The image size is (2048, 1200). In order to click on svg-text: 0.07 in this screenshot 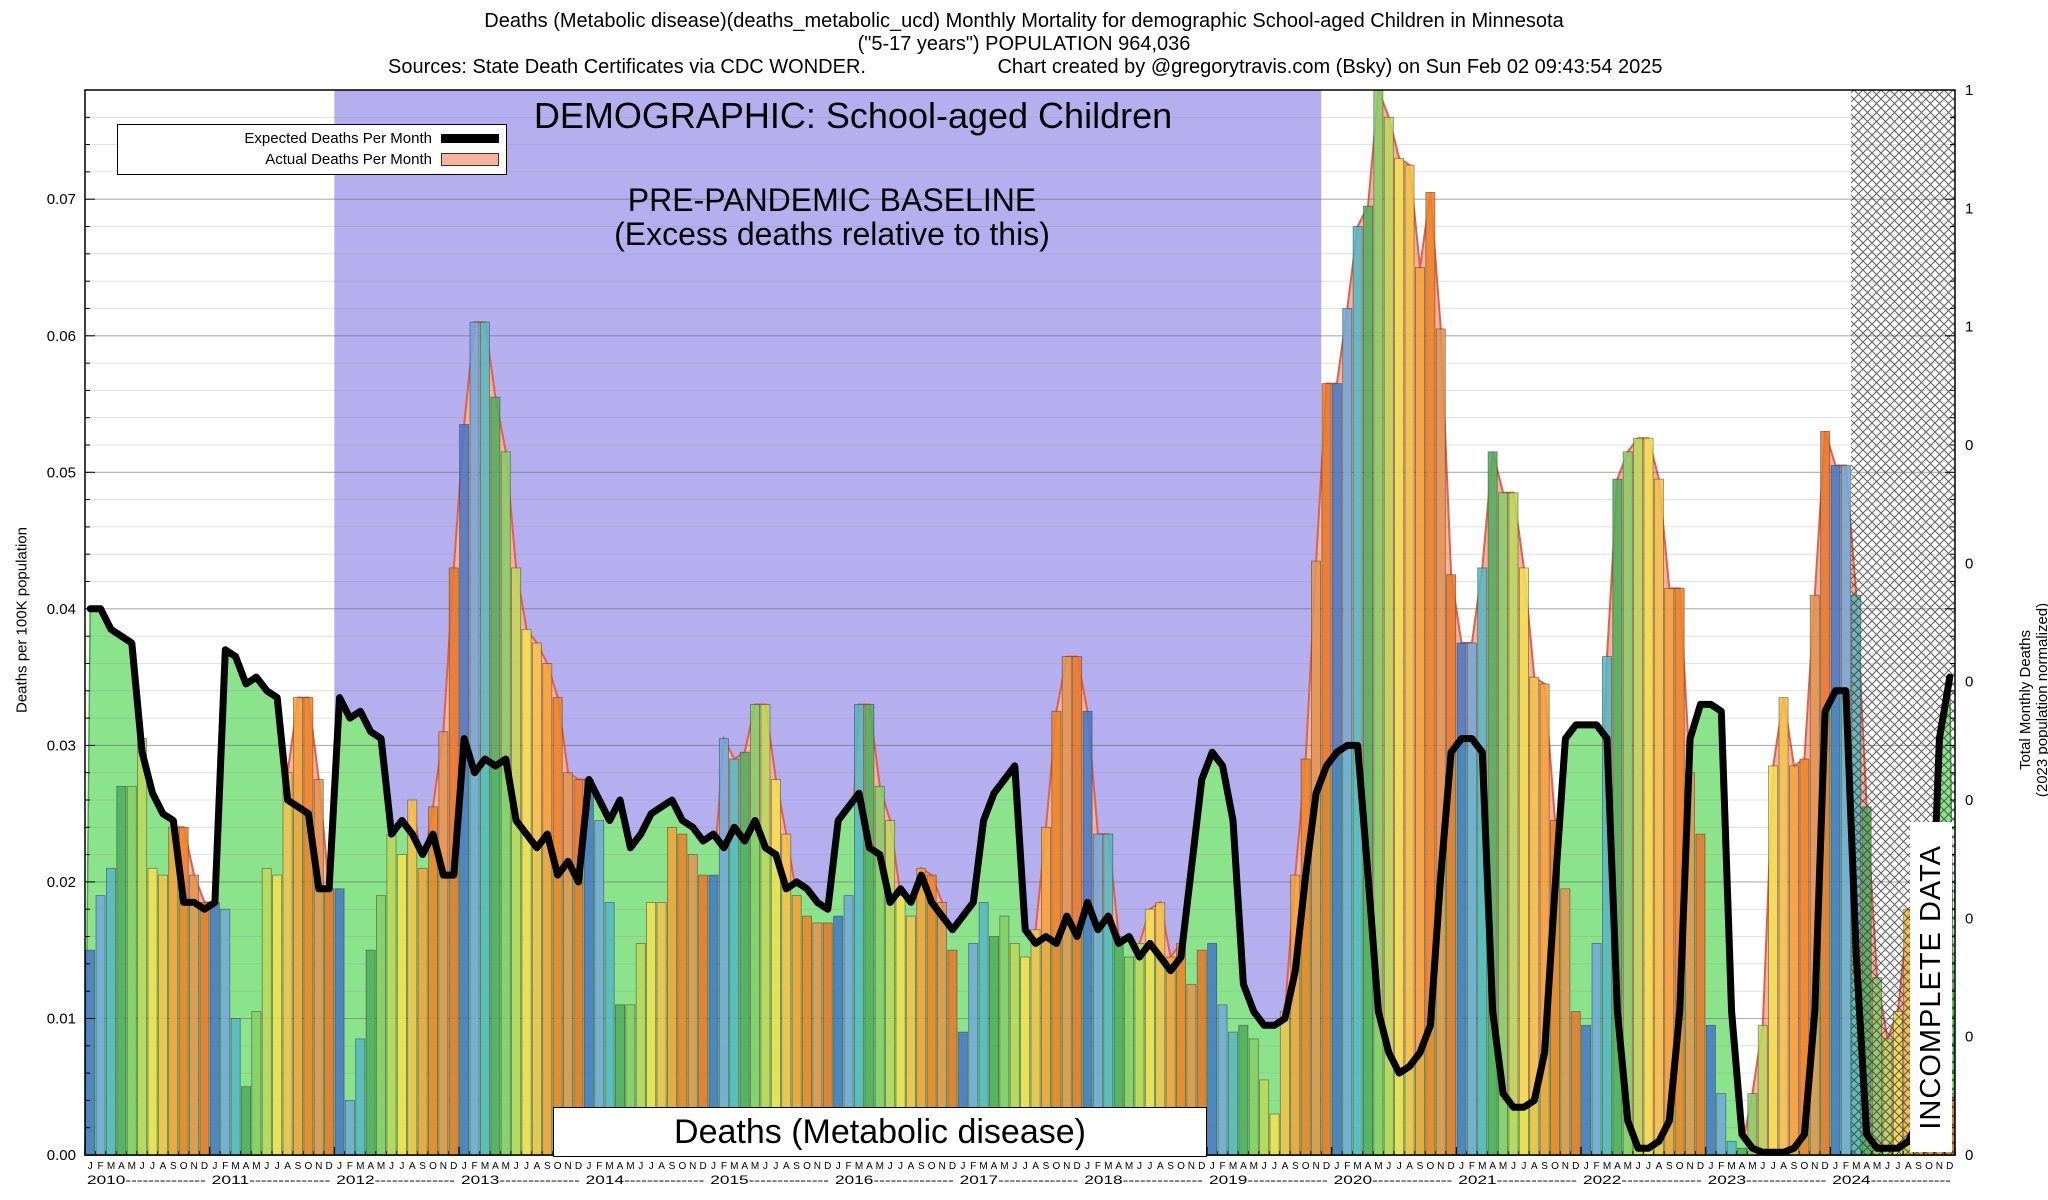, I will do `click(61, 199)`.